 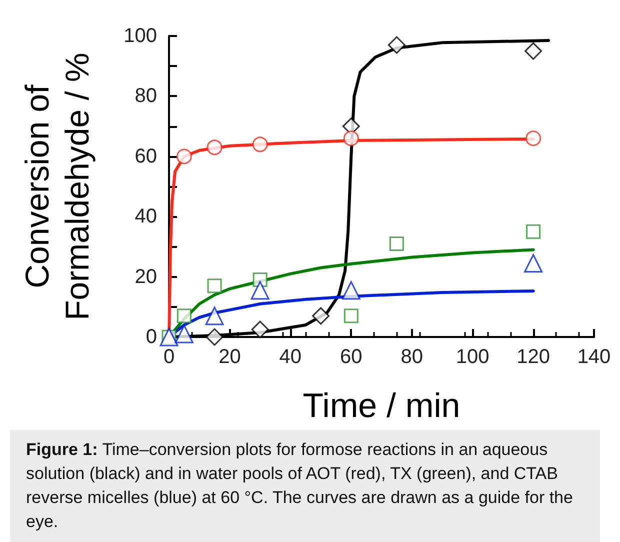 What do you see at coordinates (351, 357) in the screenshot?
I see `x-tick-label: 60` at bounding box center [351, 357].